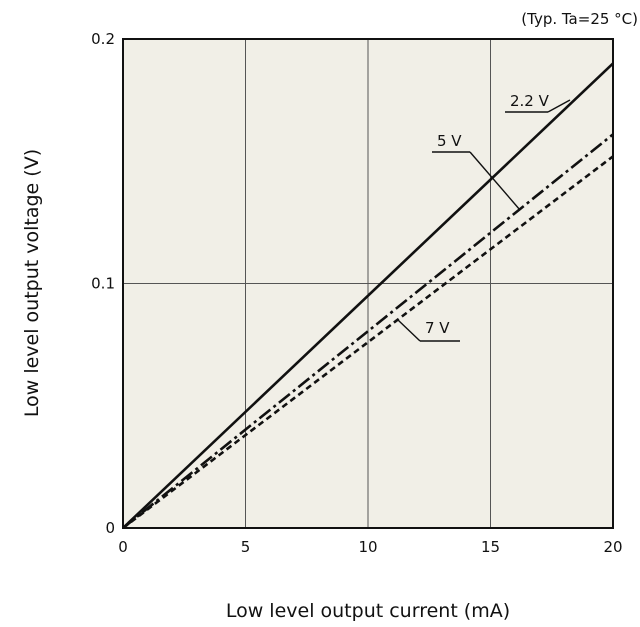  What do you see at coordinates (579, 19) in the screenshot?
I see `chart-note: (Typ. Ta=25 °C)` at bounding box center [579, 19].